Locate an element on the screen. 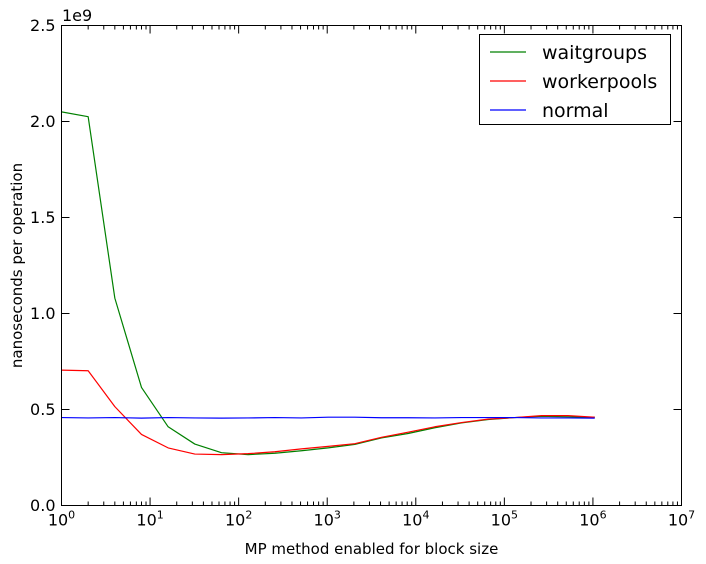 The image size is (706, 564). x-tick-label: 10² is located at coordinates (238, 519).